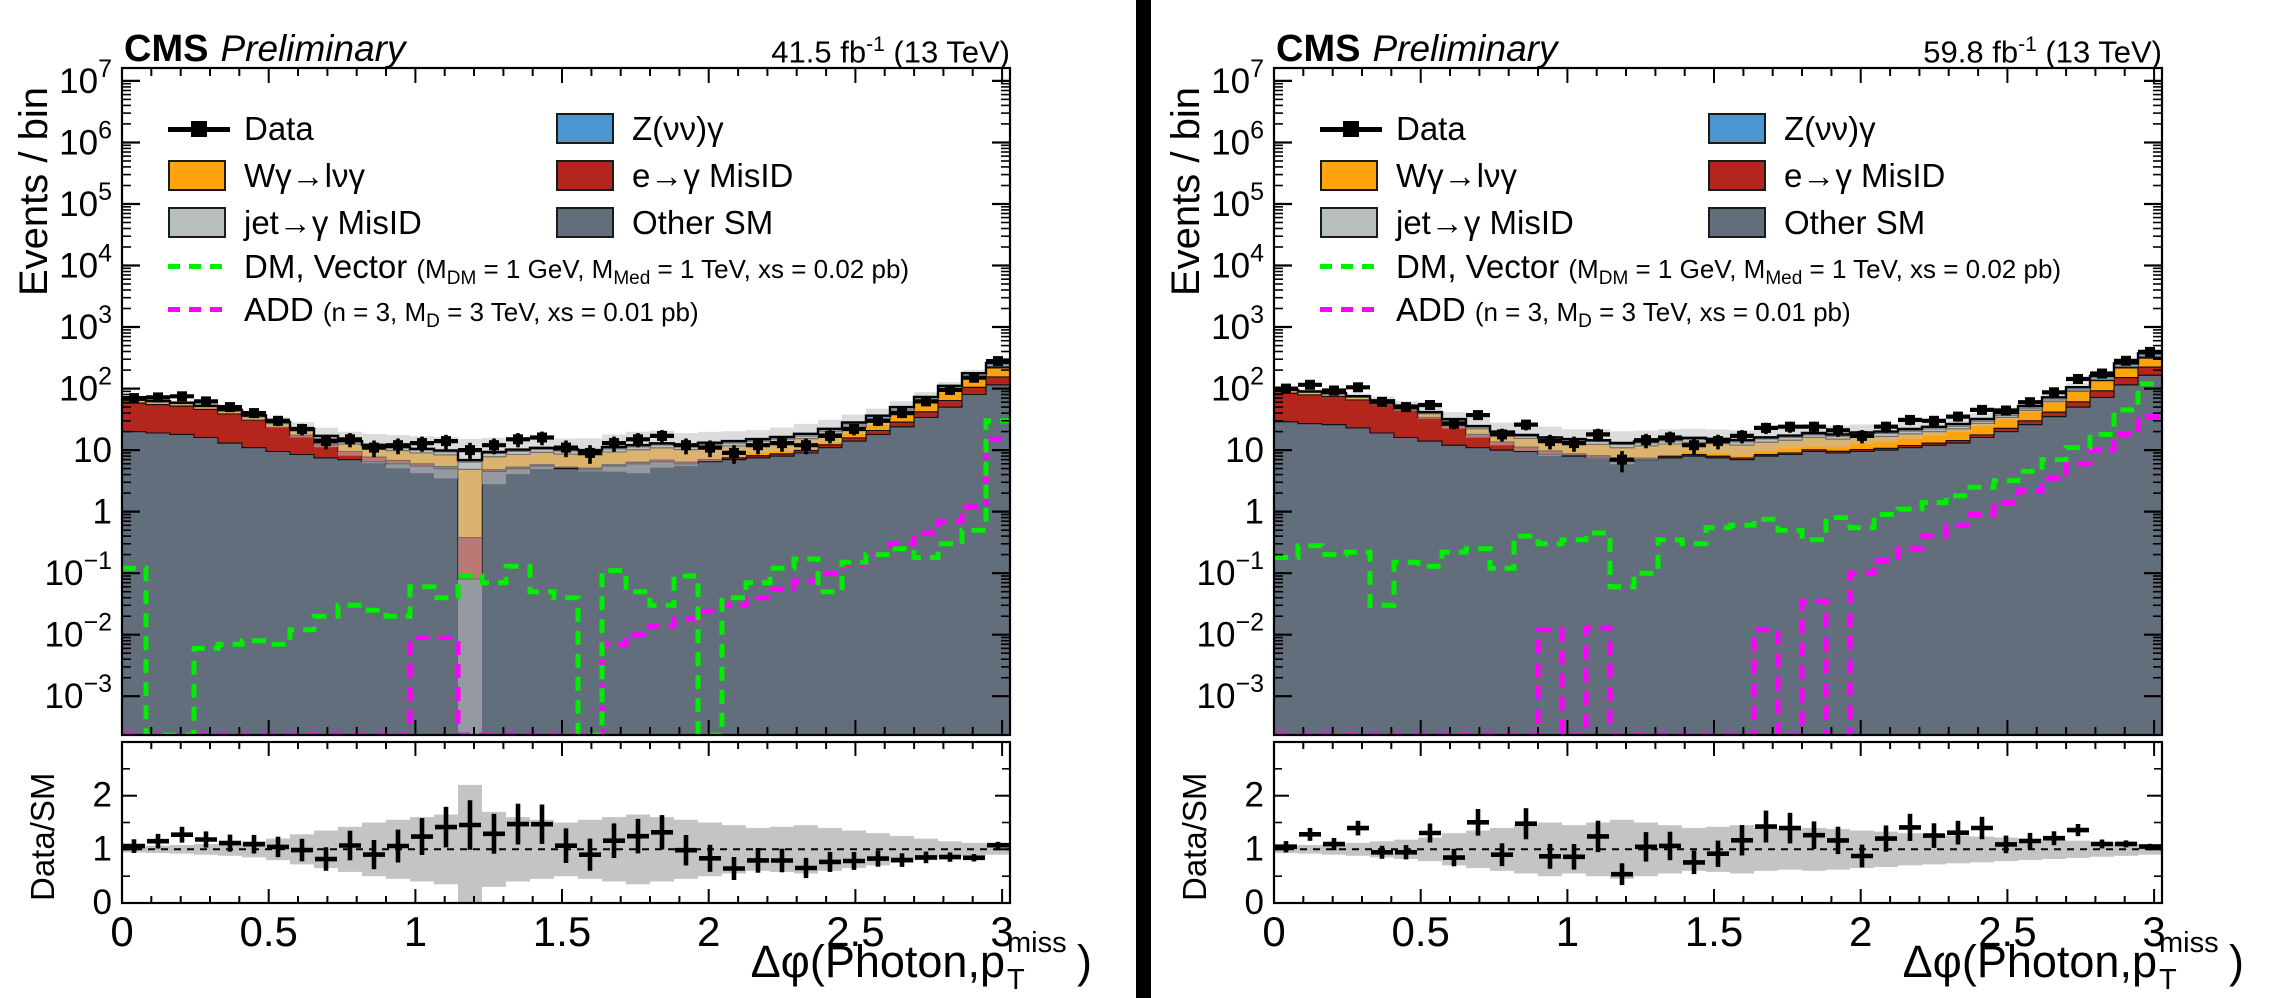 The width and height of the screenshot is (2284, 998). Describe the element at coordinates (890, 51) in the screenshot. I see `luminosity-label: 41.5 fb-1 (13 TeV)` at that location.